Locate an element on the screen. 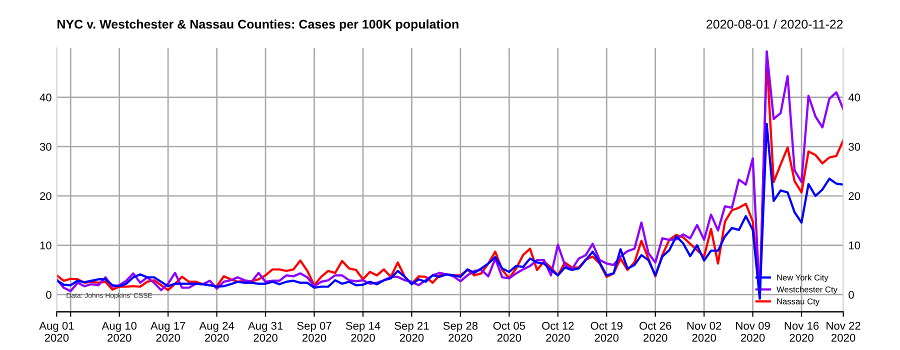 The image size is (900, 350). y-tick-label: 0 is located at coordinates (49, 294).